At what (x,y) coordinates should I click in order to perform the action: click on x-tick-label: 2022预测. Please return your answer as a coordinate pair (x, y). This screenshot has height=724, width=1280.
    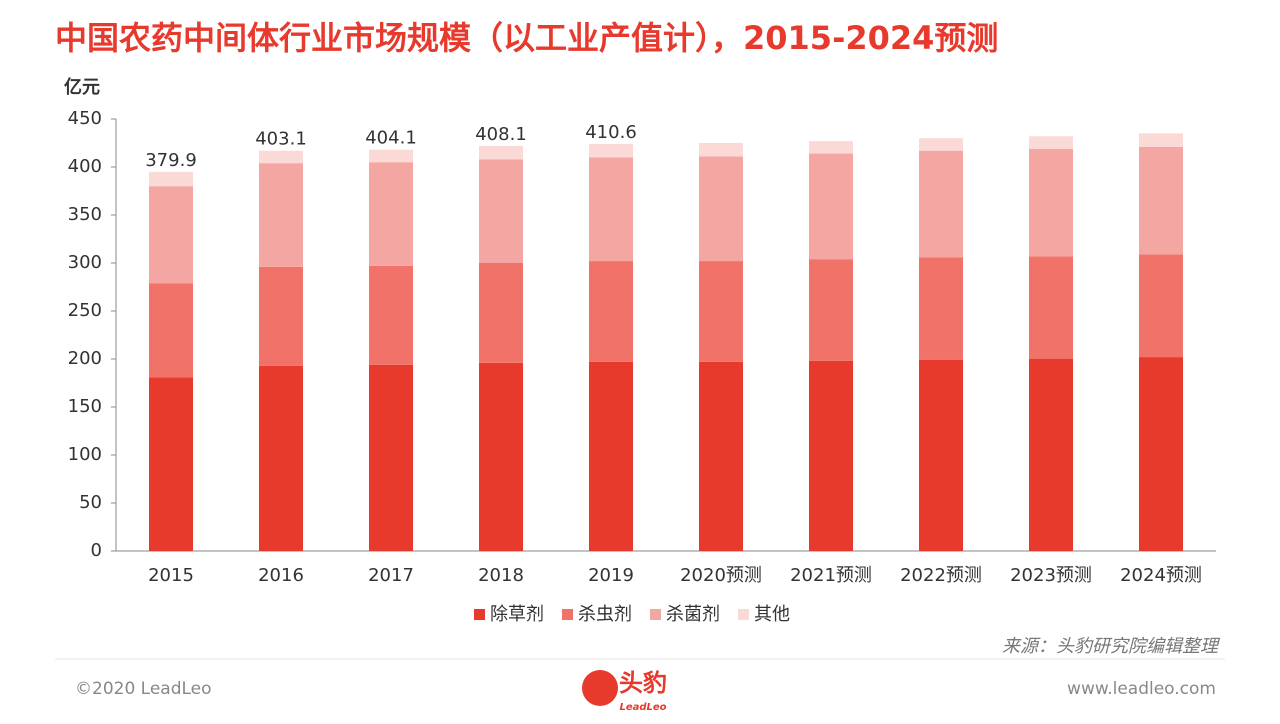
    Looking at the image, I should click on (941, 575).